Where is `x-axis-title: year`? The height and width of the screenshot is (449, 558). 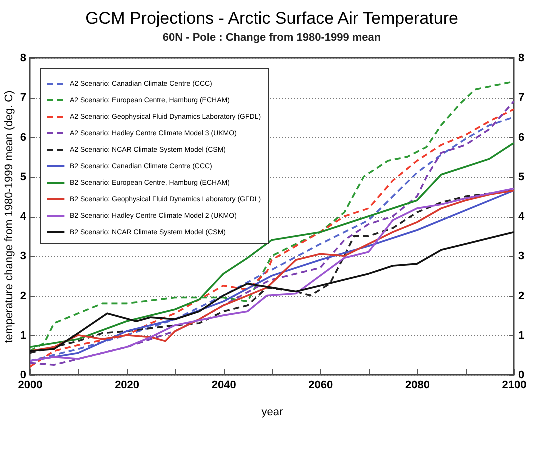 x-axis-title: year is located at coordinates (273, 412).